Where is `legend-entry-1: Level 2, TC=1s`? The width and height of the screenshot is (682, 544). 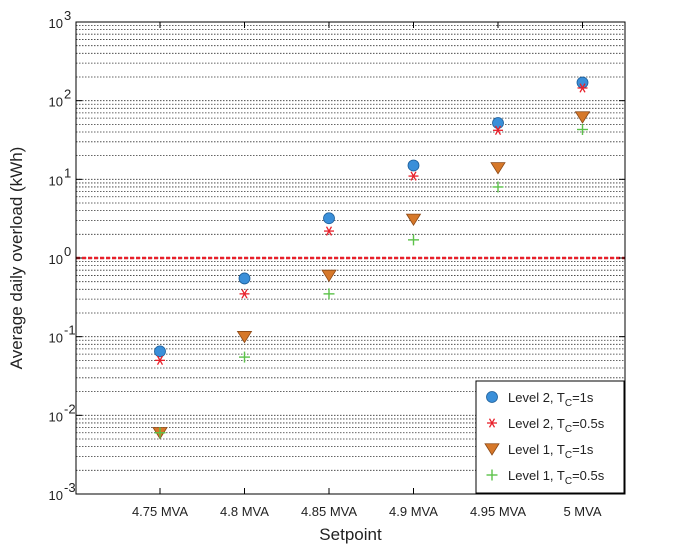
legend-entry-1: Level 2, TC=1s is located at coordinates (551, 399).